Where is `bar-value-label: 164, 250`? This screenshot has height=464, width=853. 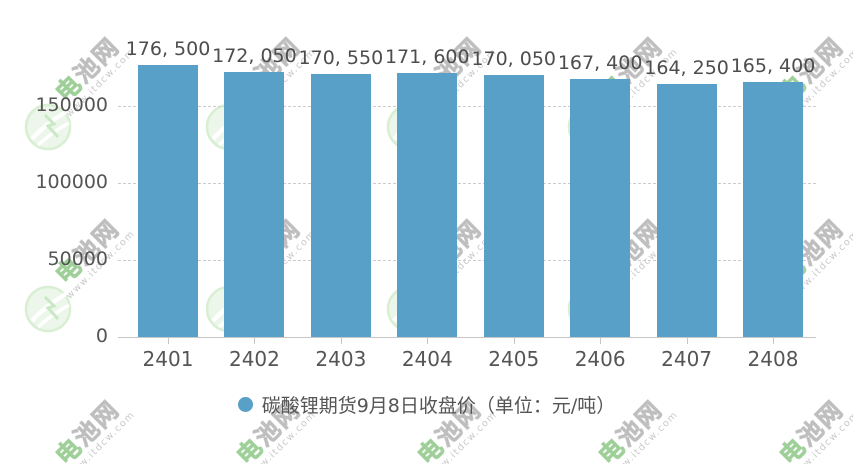 bar-value-label: 164, 250 is located at coordinates (686, 68).